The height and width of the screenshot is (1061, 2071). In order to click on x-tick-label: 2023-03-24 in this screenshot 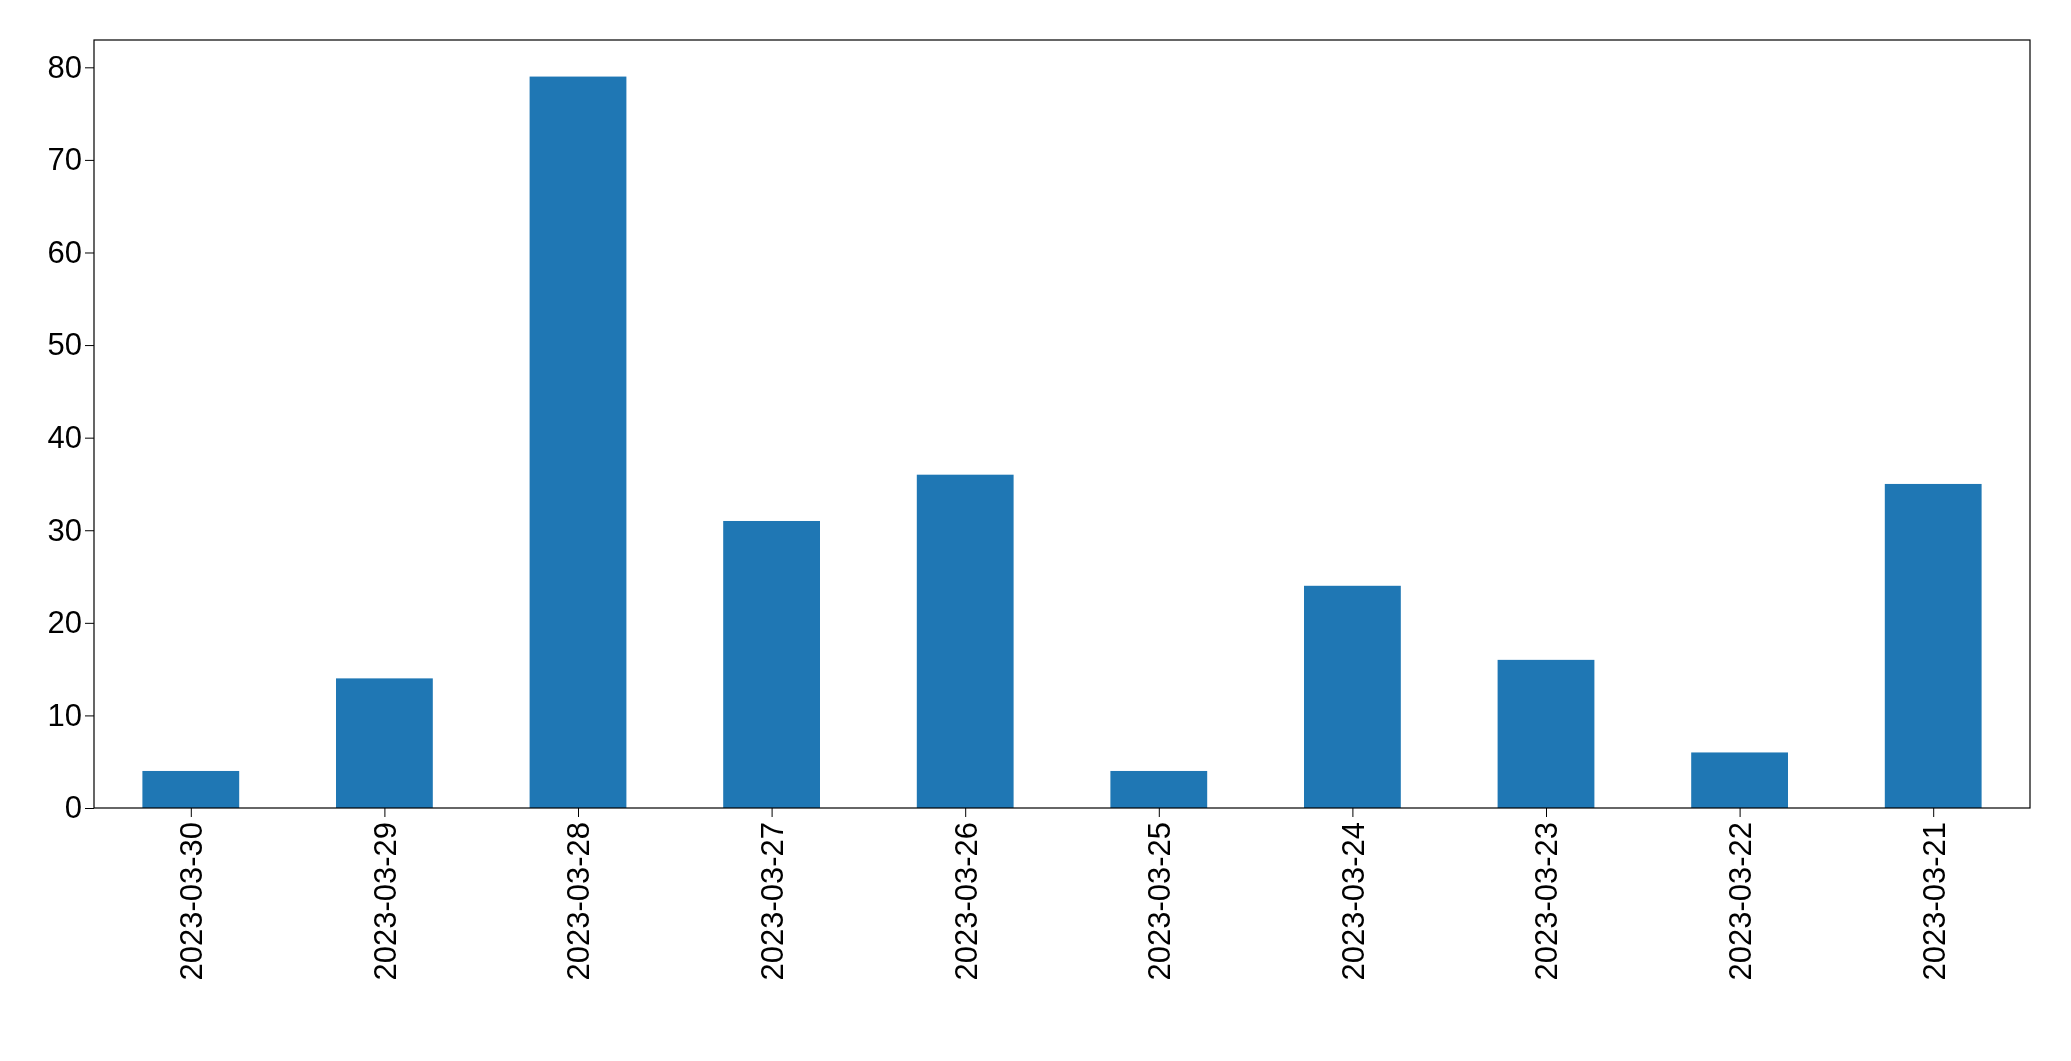, I will do `click(1353, 901)`.